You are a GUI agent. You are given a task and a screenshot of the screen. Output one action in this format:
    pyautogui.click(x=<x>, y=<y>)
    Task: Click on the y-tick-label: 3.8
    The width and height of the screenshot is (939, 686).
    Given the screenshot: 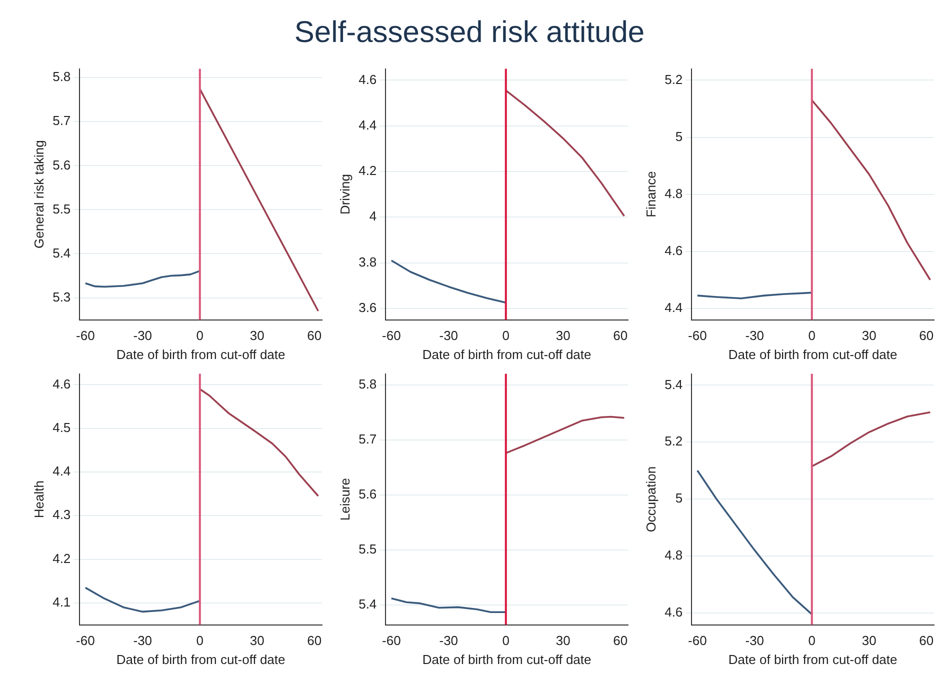 What is the action you would take?
    pyautogui.click(x=367, y=262)
    